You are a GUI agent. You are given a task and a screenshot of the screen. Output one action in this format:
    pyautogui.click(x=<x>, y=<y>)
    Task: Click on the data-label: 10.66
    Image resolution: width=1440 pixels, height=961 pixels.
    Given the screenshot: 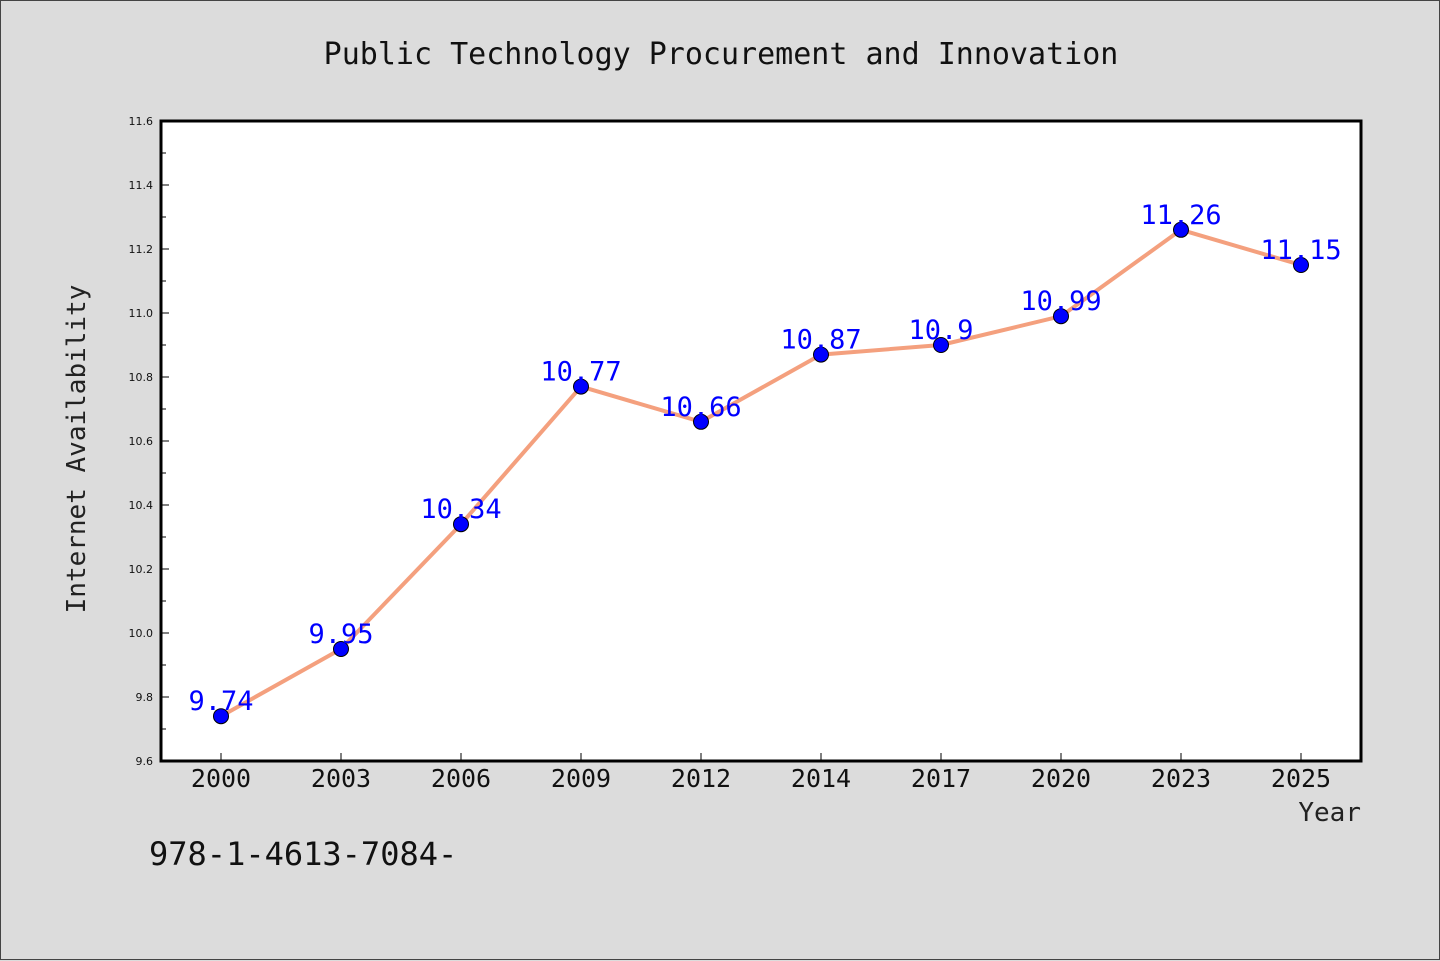 What is the action you would take?
    pyautogui.click(x=700, y=407)
    